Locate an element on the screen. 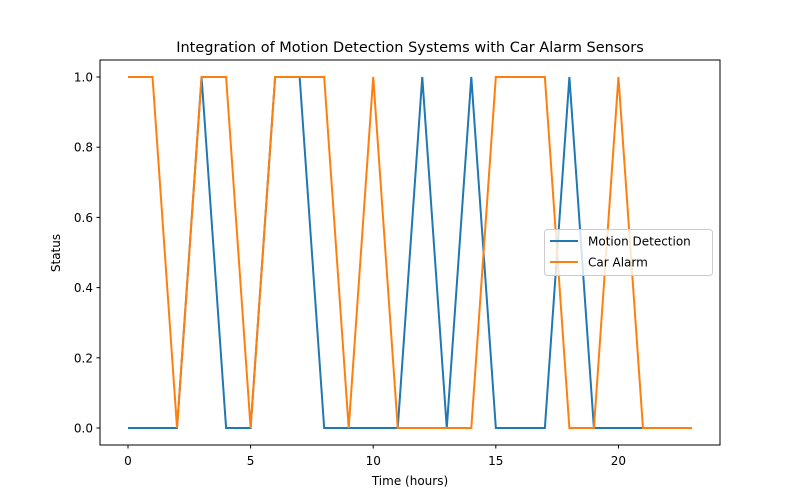  legend-label-motion-detection: Motion Detection is located at coordinates (639, 242).